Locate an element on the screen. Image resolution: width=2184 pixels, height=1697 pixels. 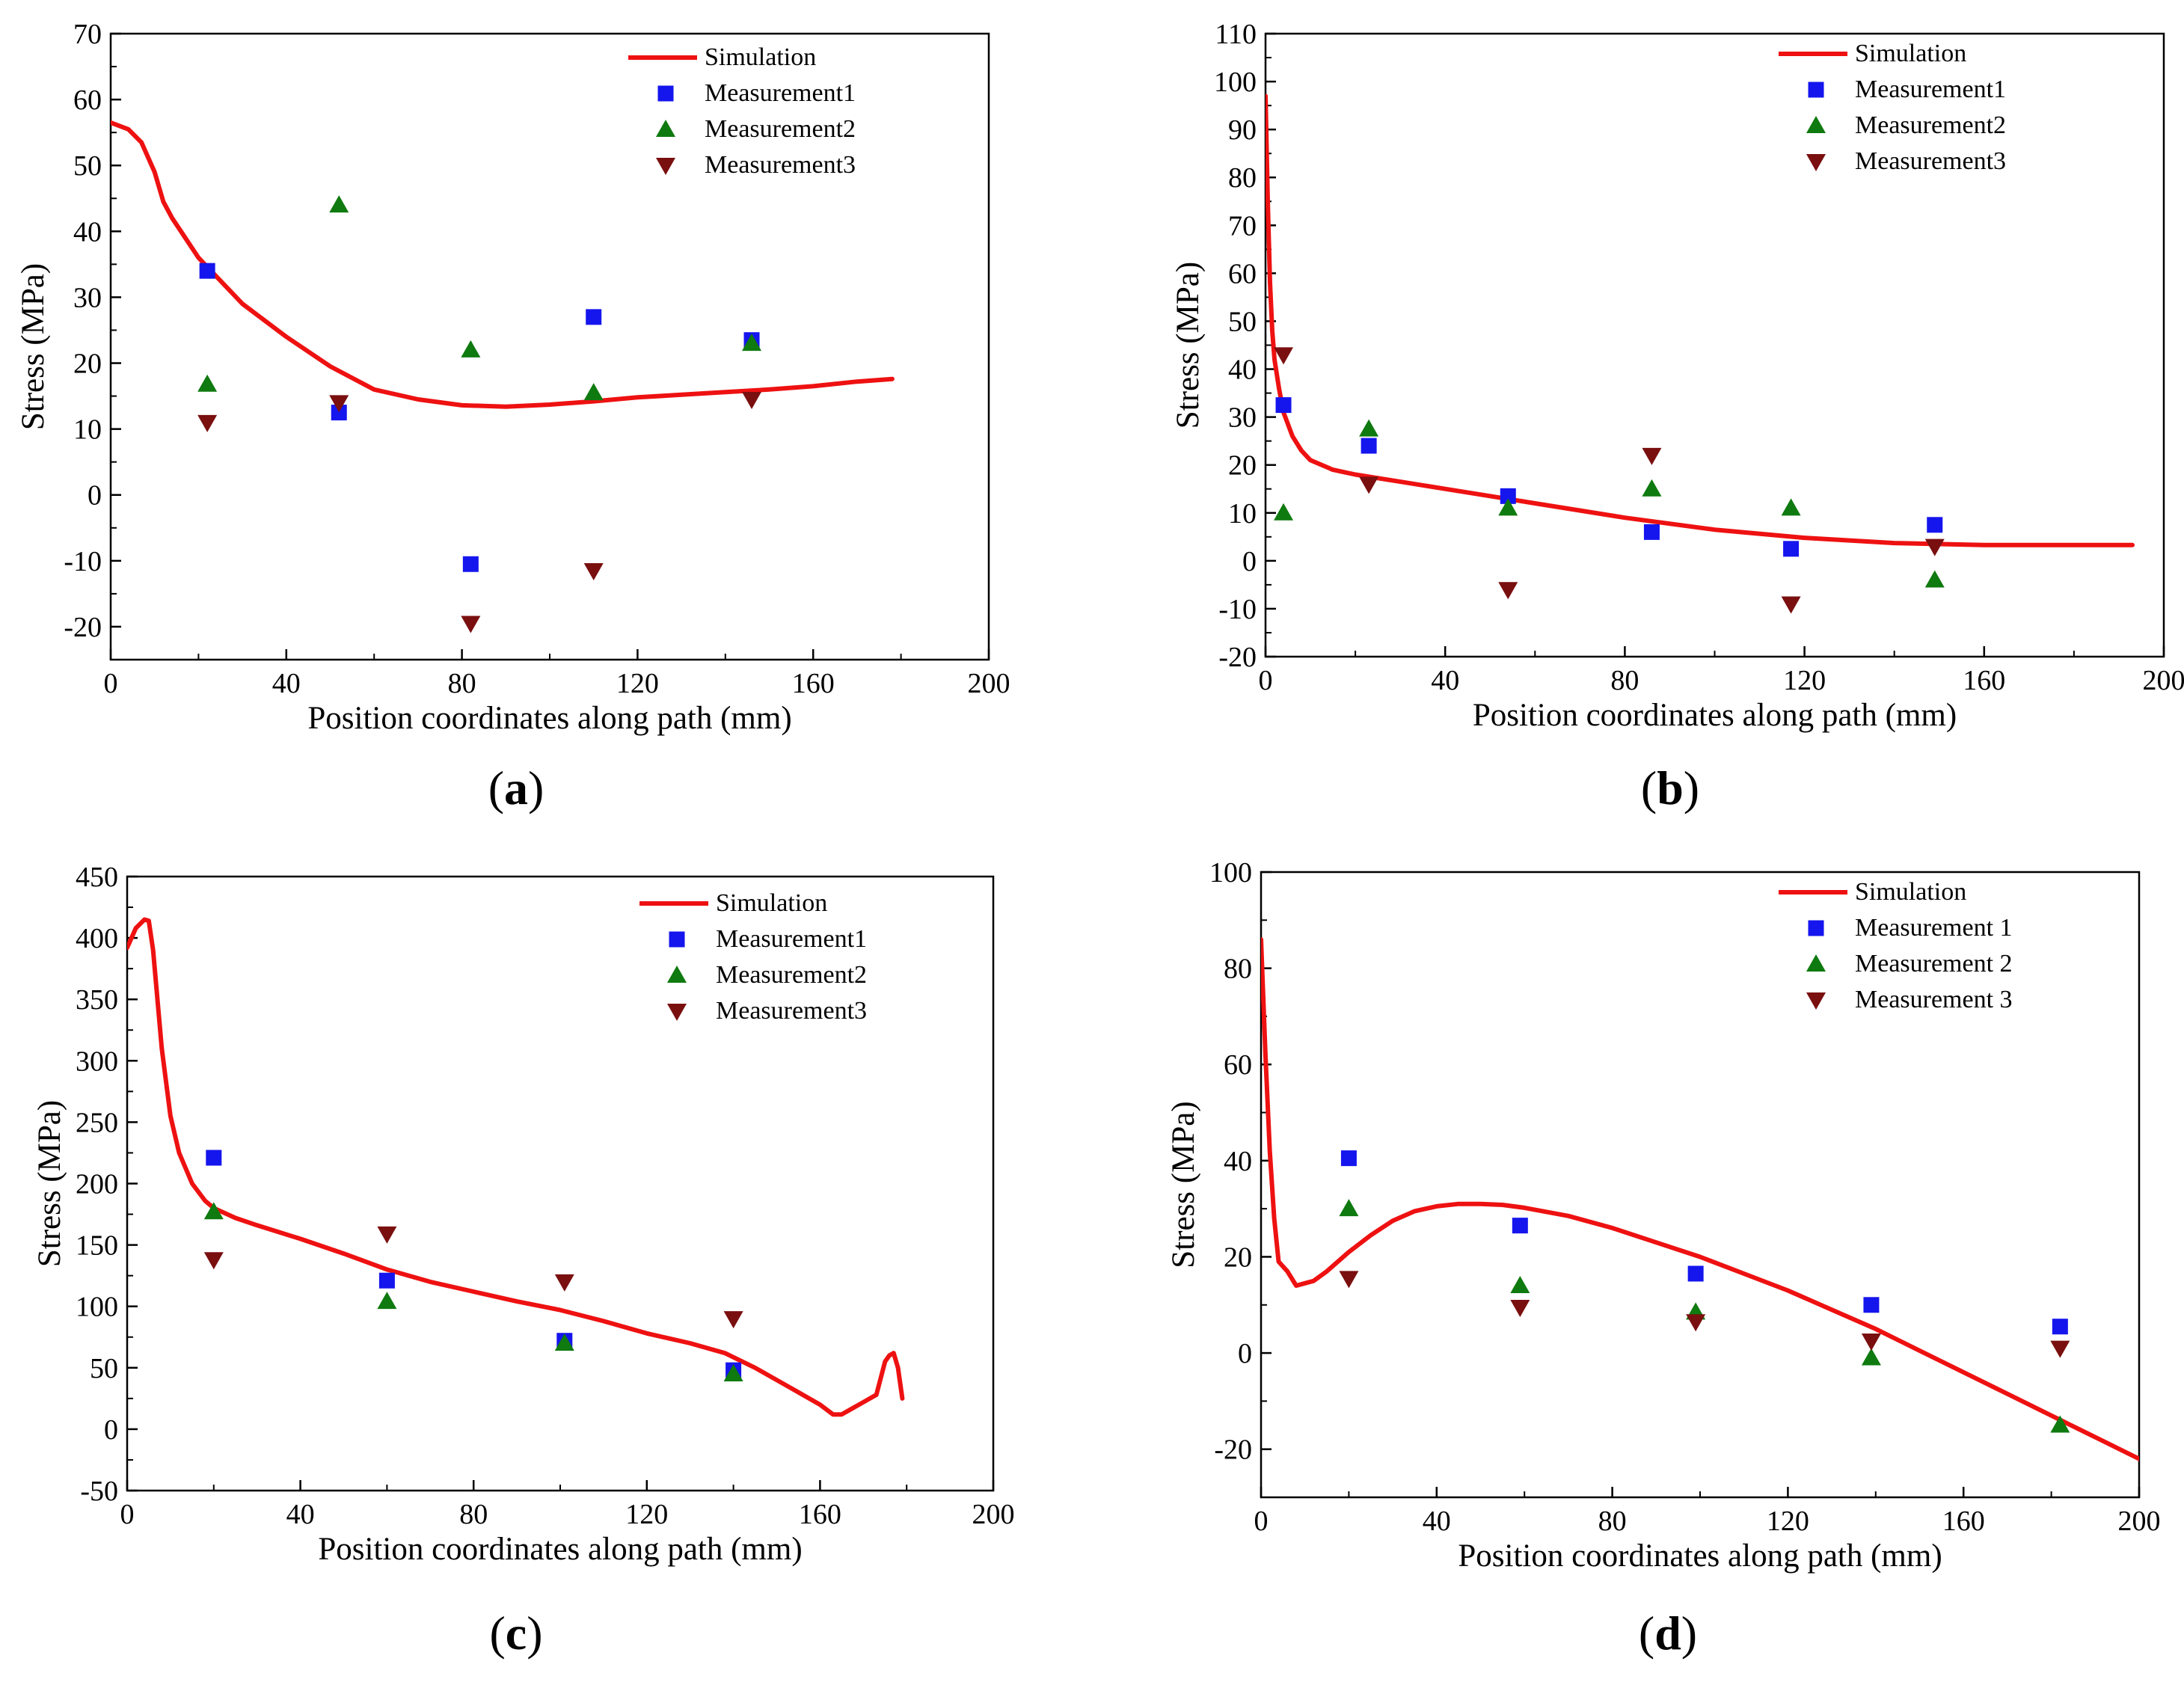
y-tick-label: 50 is located at coordinates (87, 166).